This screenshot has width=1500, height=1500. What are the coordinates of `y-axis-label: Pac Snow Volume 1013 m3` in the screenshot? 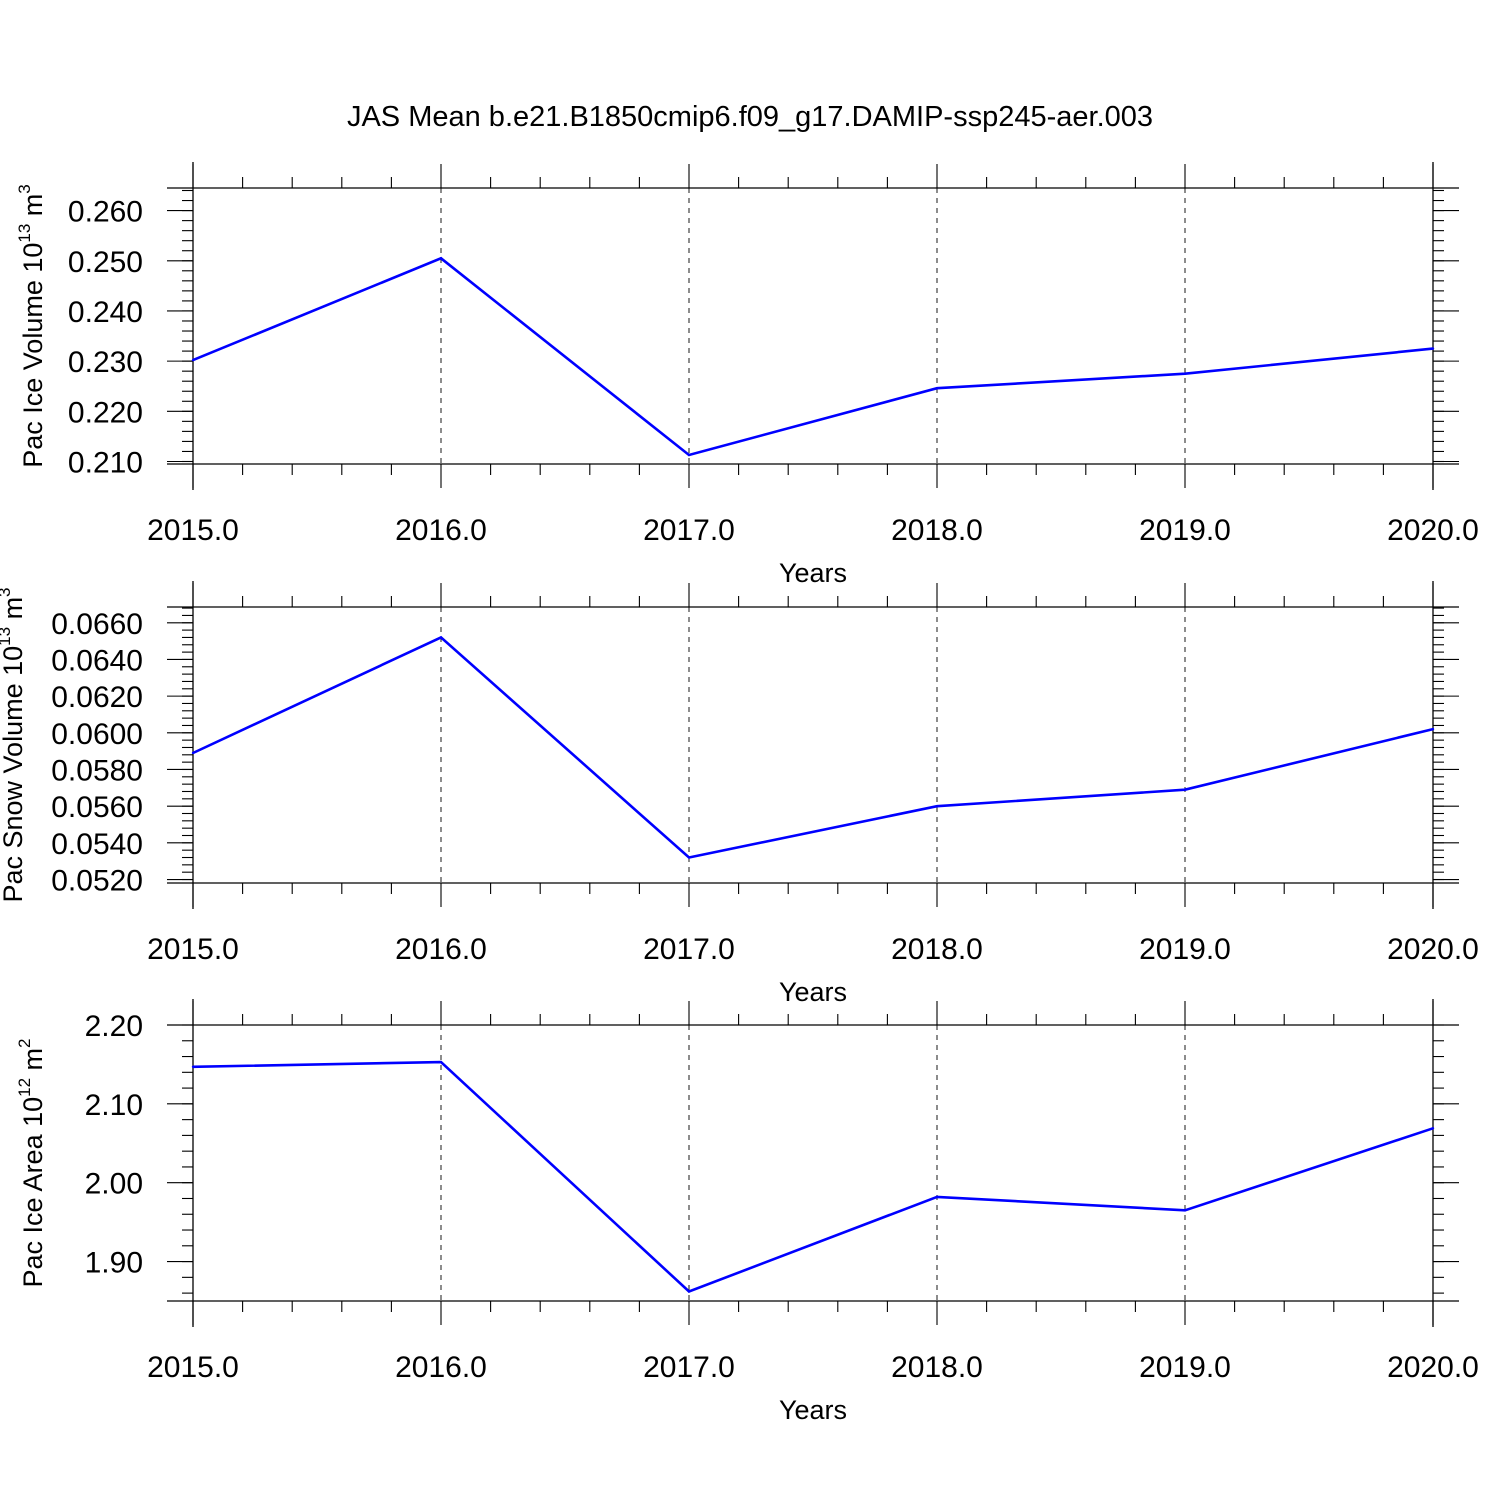 It's located at (14, 744).